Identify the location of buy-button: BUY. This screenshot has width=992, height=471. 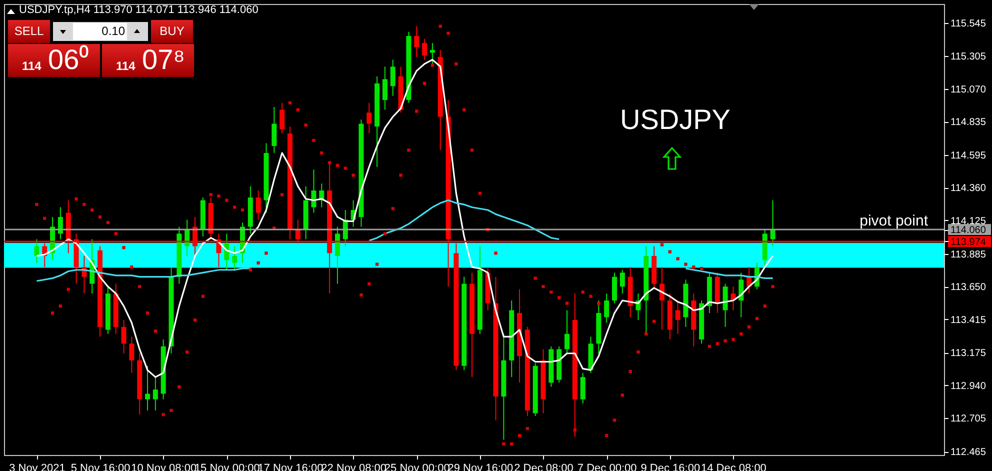
(172, 31).